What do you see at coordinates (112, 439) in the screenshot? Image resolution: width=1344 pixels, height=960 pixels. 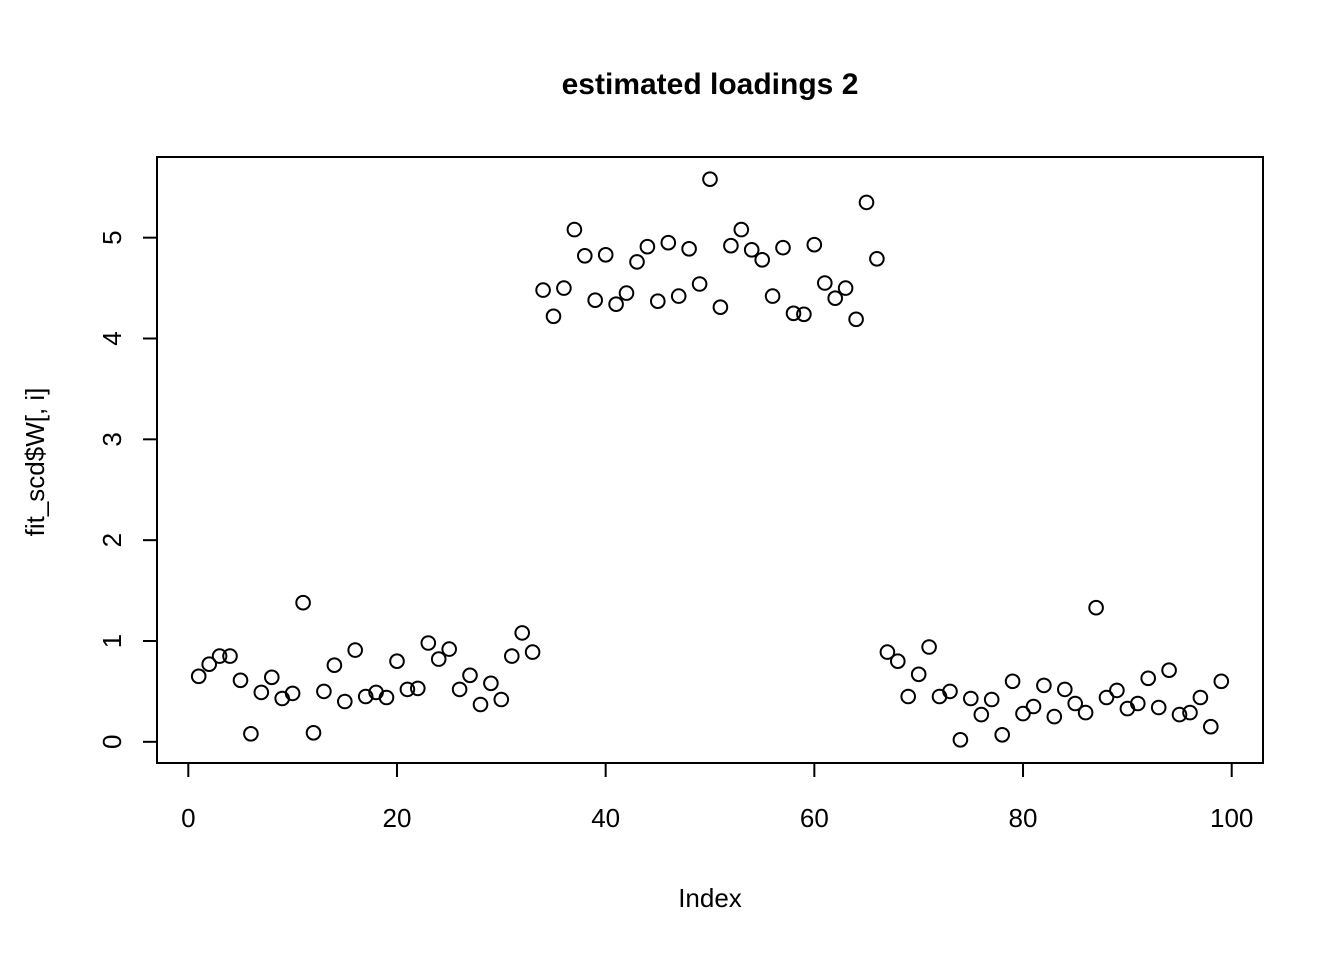 I see `y-tick-label: 3` at bounding box center [112, 439].